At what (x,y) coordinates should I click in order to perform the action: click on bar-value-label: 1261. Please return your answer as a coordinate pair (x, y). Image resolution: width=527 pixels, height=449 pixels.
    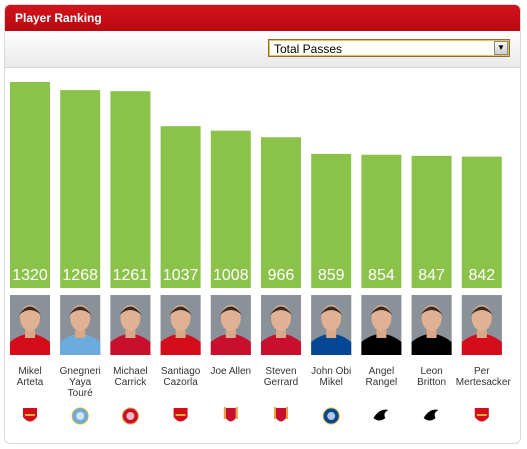
    Looking at the image, I should click on (131, 275).